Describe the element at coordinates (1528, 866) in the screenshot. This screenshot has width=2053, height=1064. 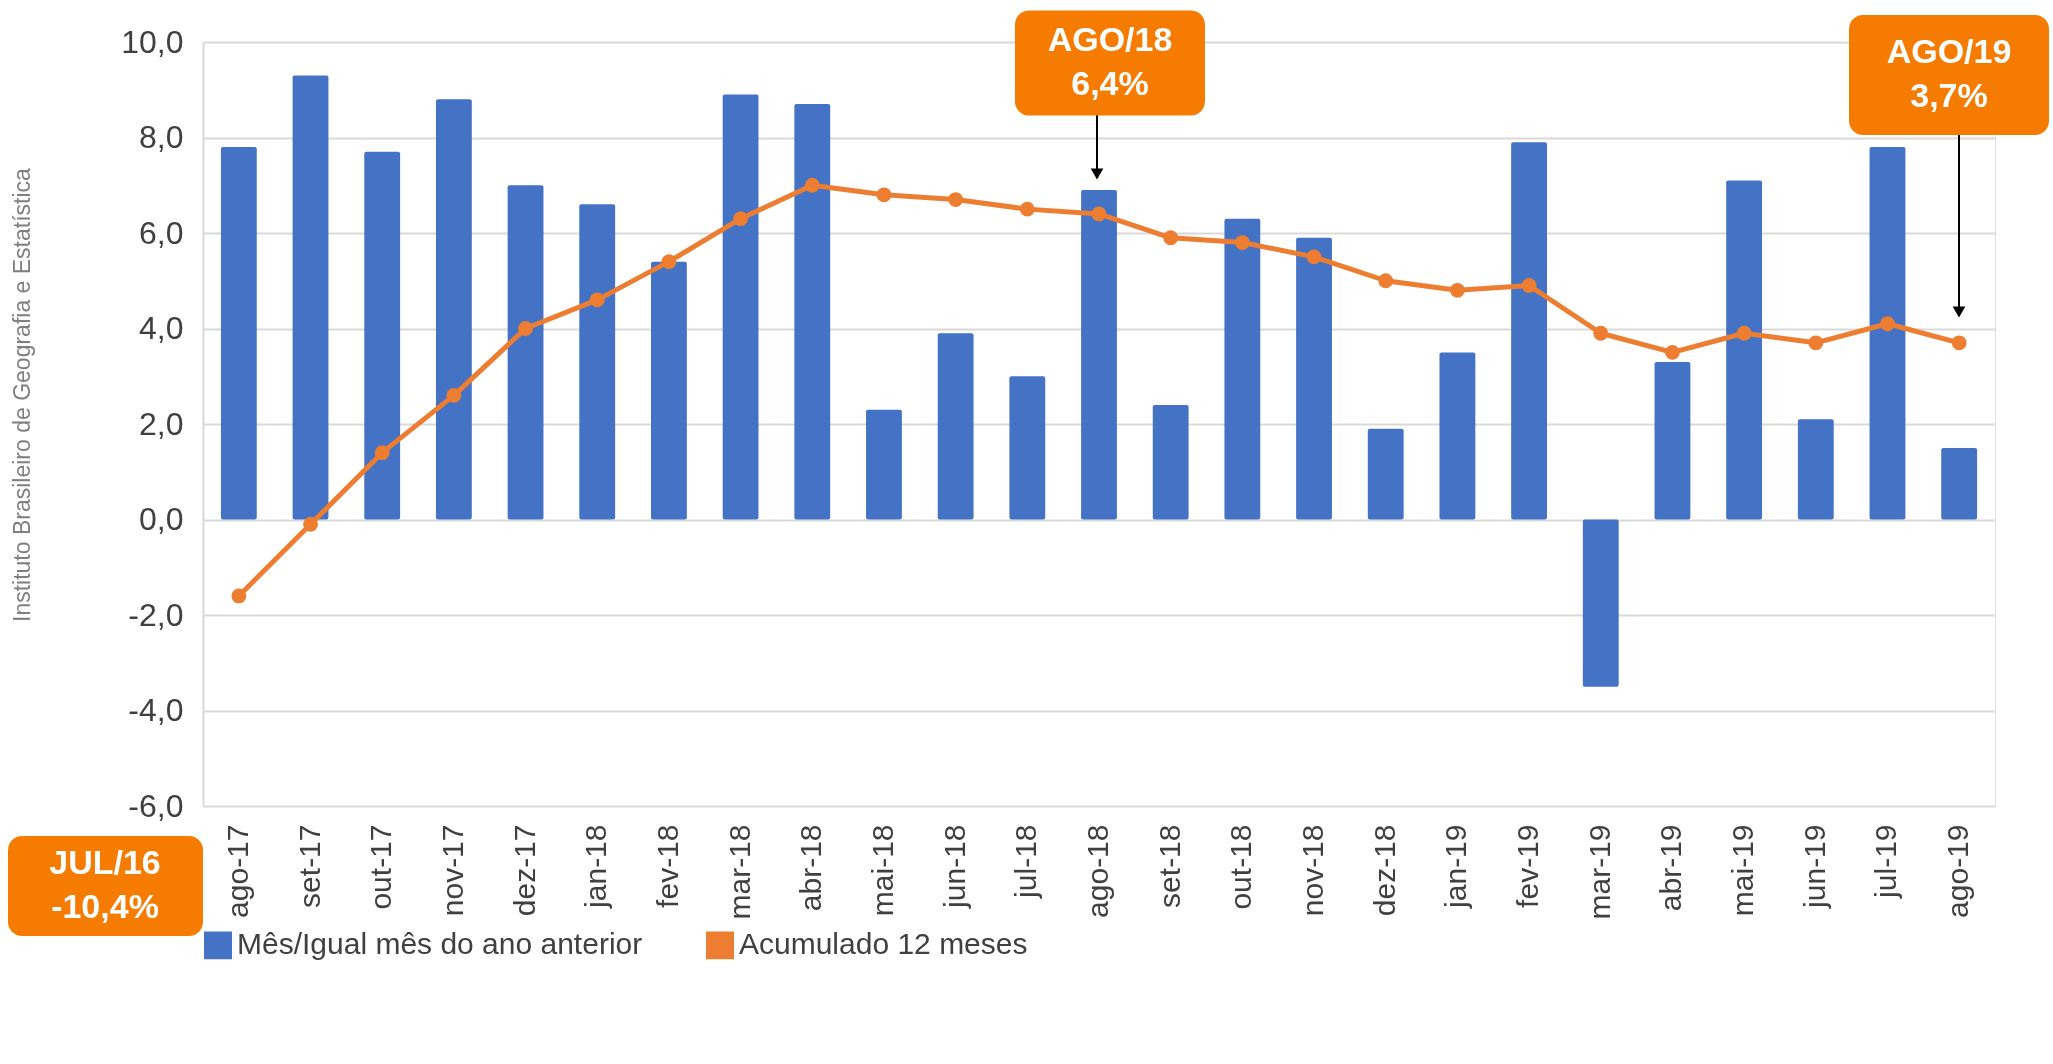
I see `x-tick-label: fev-19` at that location.